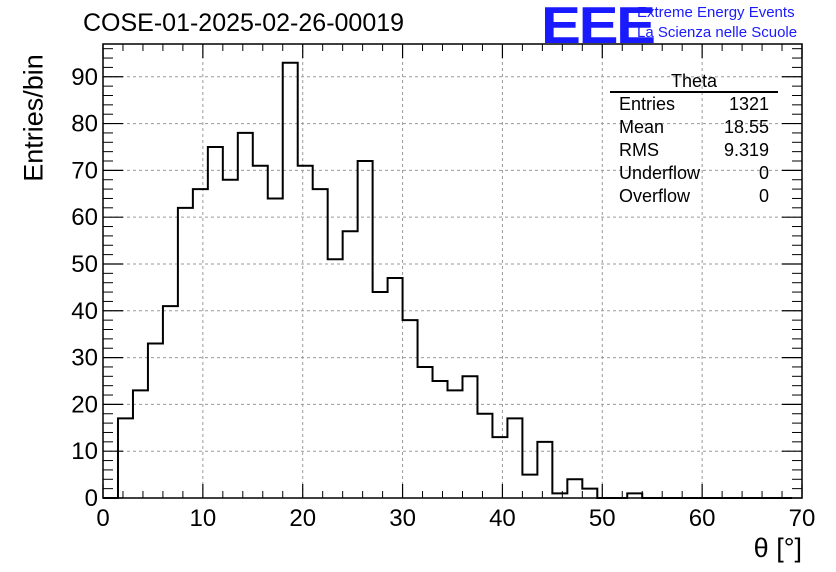  What do you see at coordinates (84, 264) in the screenshot?
I see `y-tick-label: 50` at bounding box center [84, 264].